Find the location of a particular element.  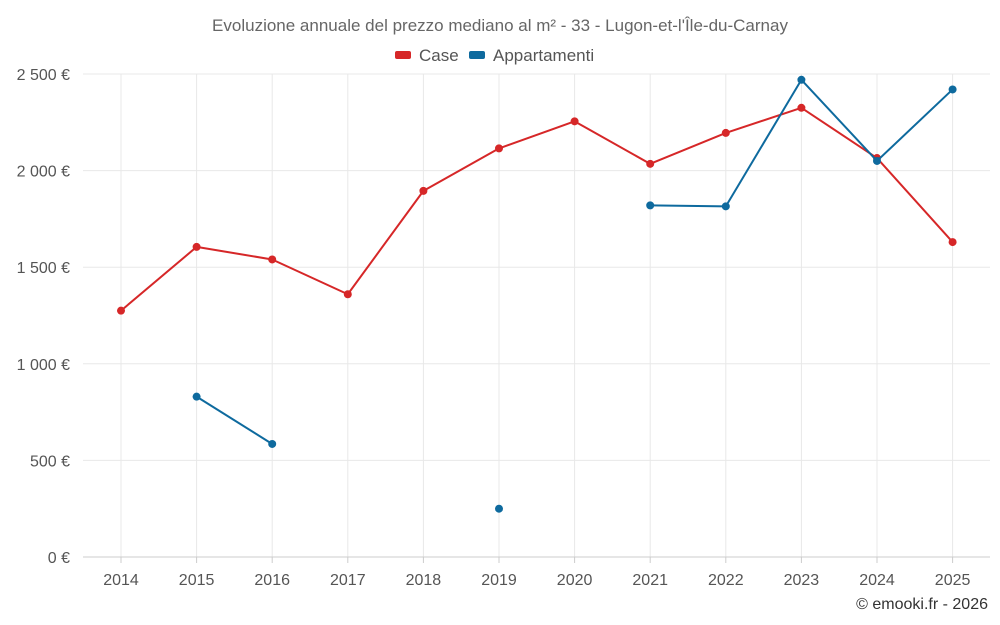

x-tick-label: 2015 is located at coordinates (197, 580).